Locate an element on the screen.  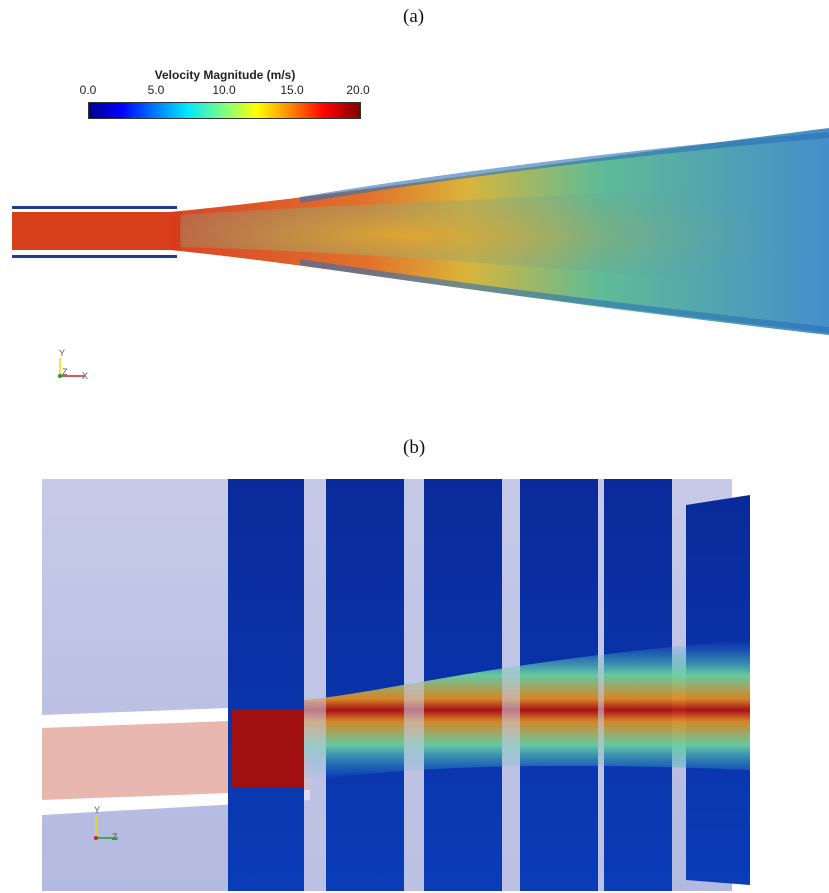
colorbar-title: Velocity Magnitude (m/s) is located at coordinates (225, 75).